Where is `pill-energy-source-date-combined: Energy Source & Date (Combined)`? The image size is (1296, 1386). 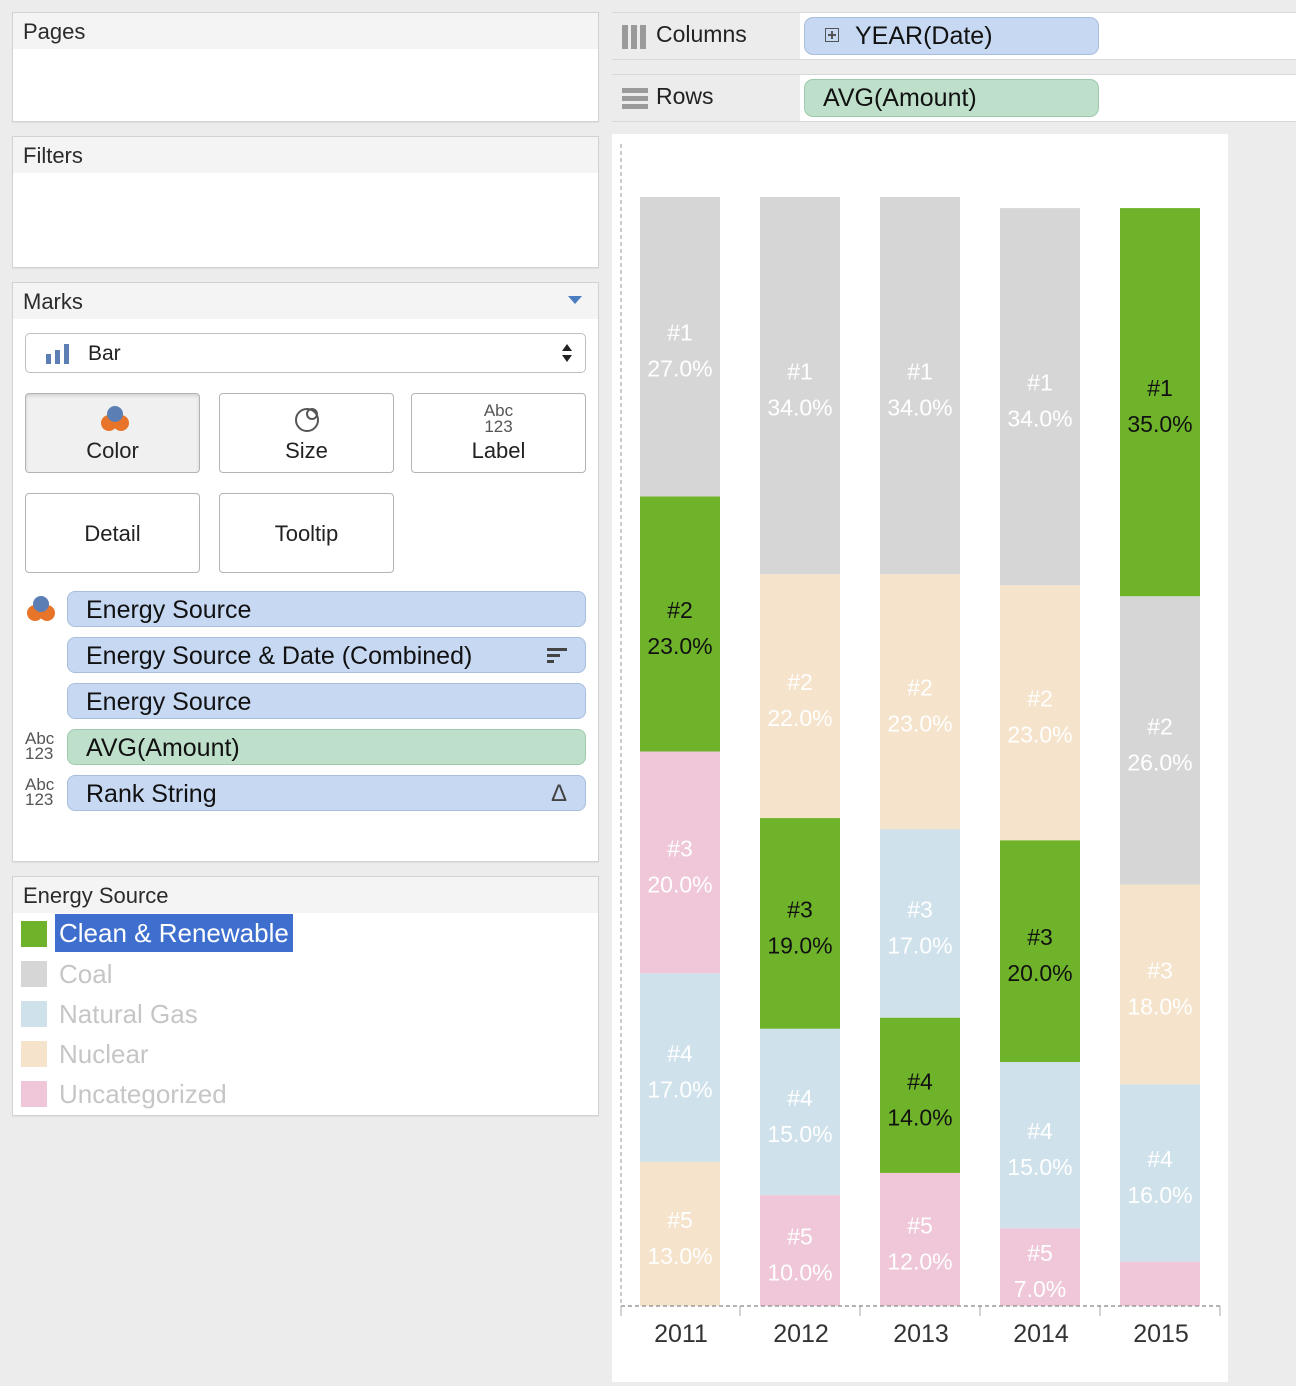
pill-energy-source-date-combined: Energy Source & Date (Combined) is located at coordinates (326, 655).